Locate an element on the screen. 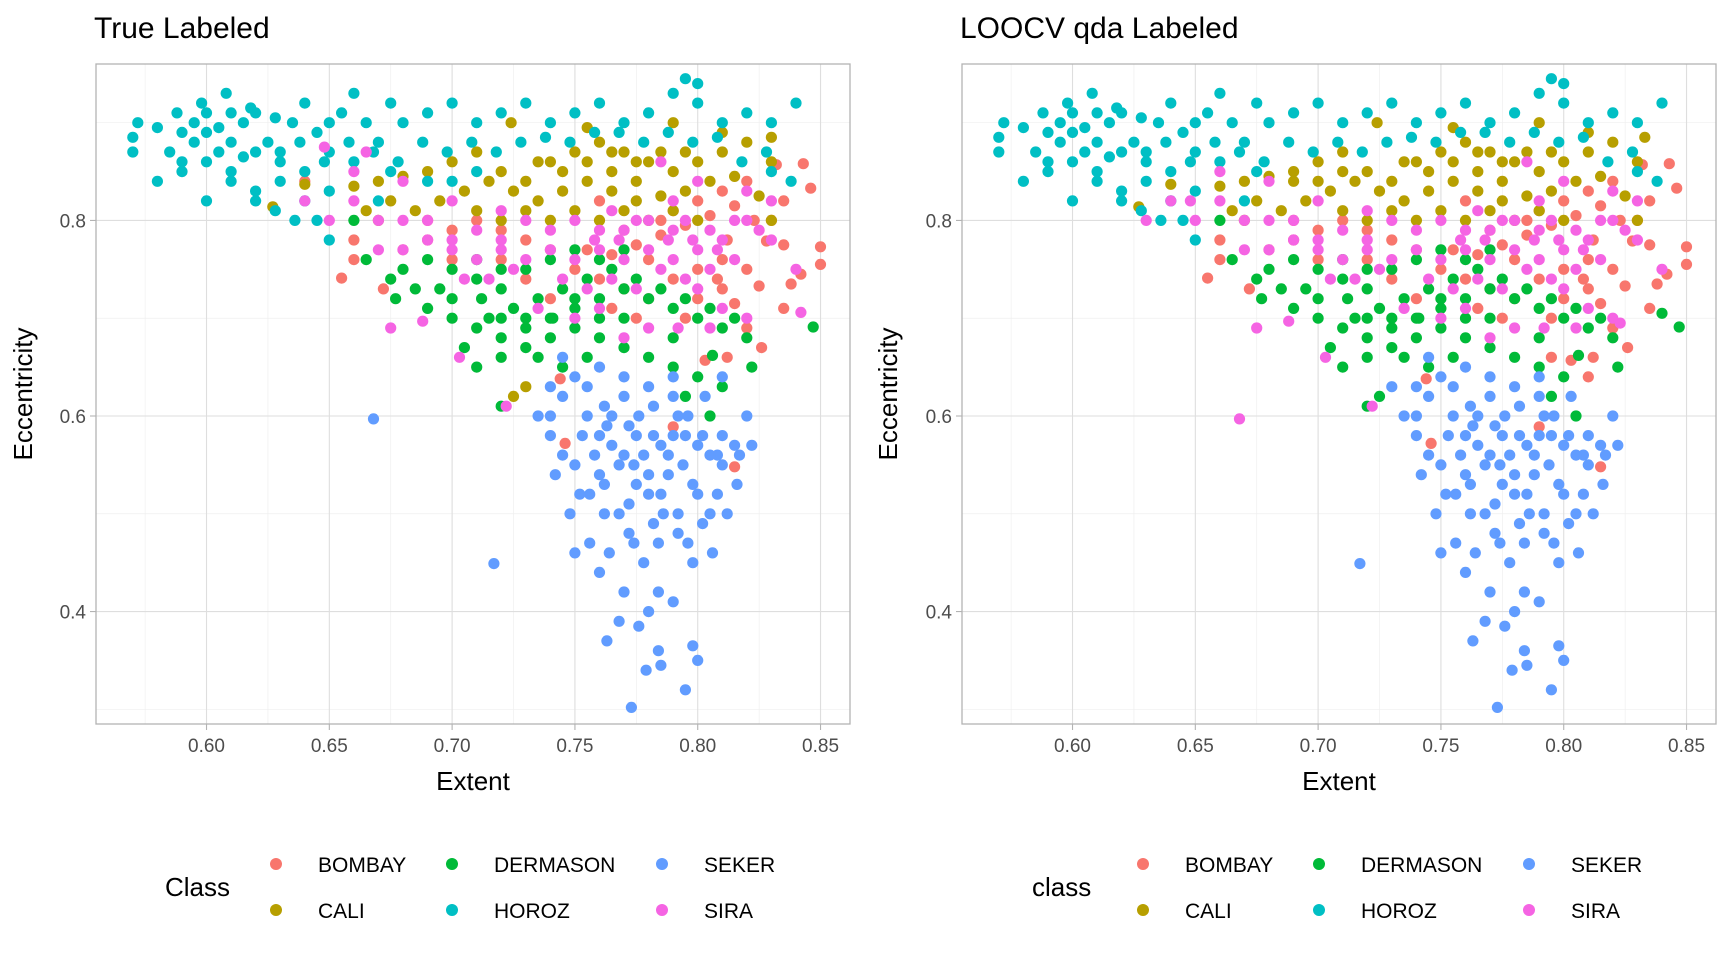  x-tick-label: 0.80 is located at coordinates (1563, 746).